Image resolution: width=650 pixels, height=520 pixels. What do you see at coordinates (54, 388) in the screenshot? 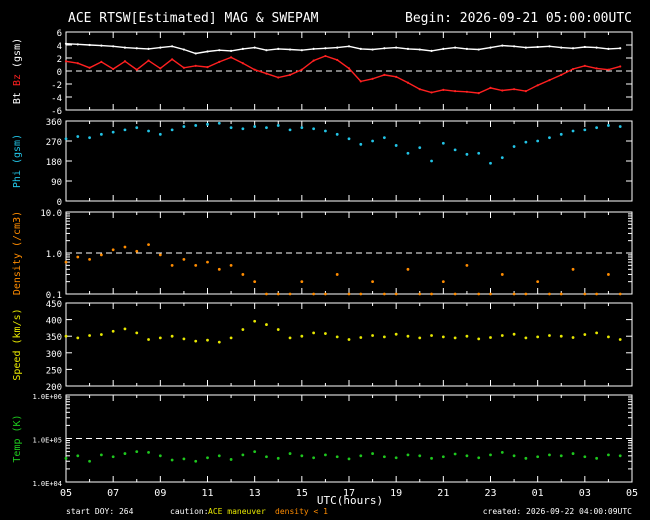
I see `y-tick-label: 200` at bounding box center [54, 388].